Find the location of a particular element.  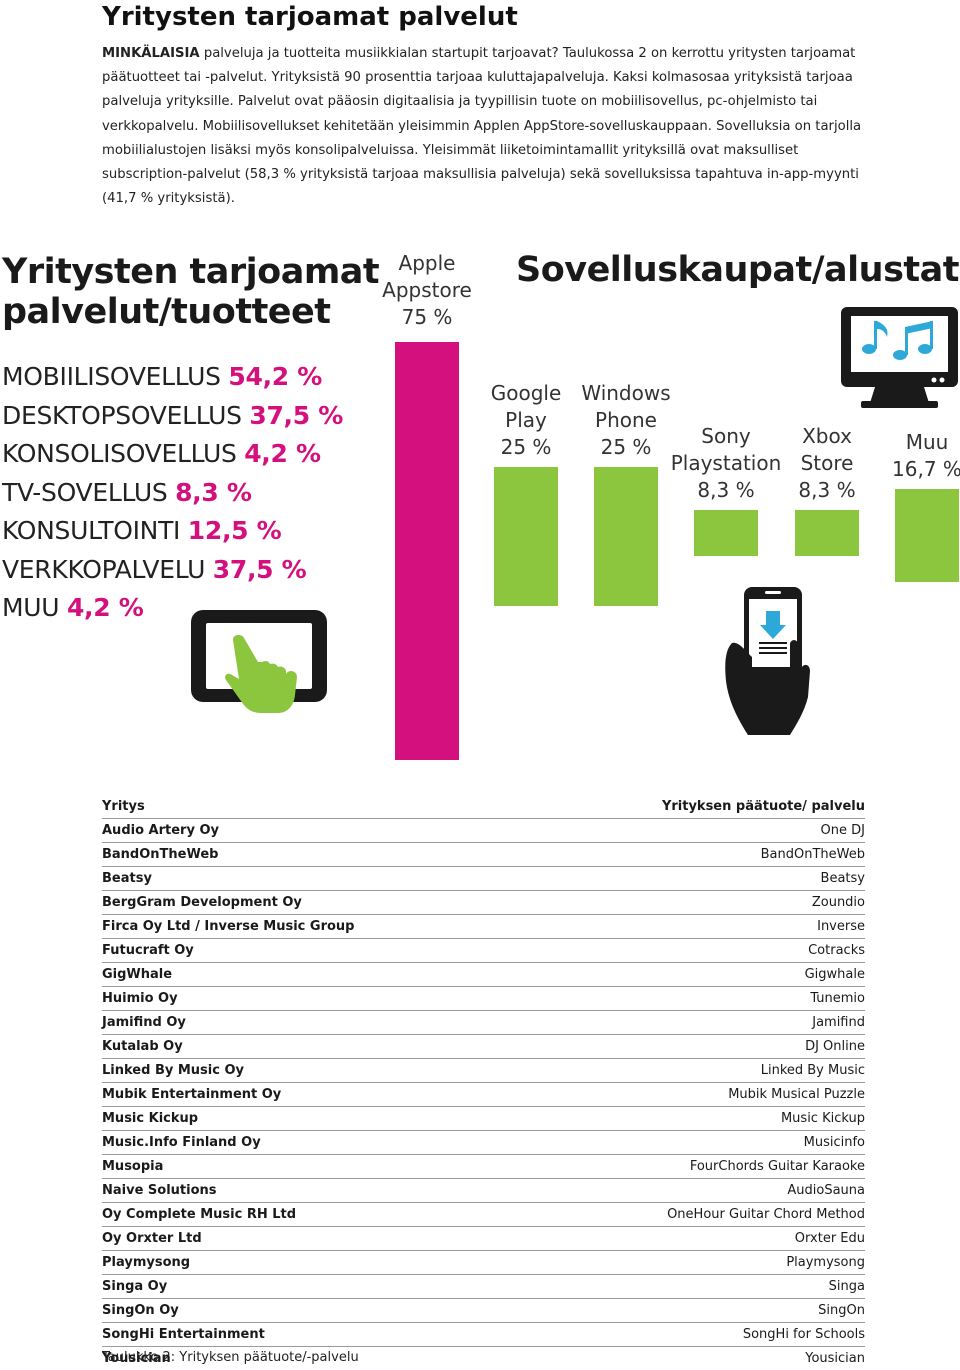

company-cell: SingOn Oy is located at coordinates (313, 1311).